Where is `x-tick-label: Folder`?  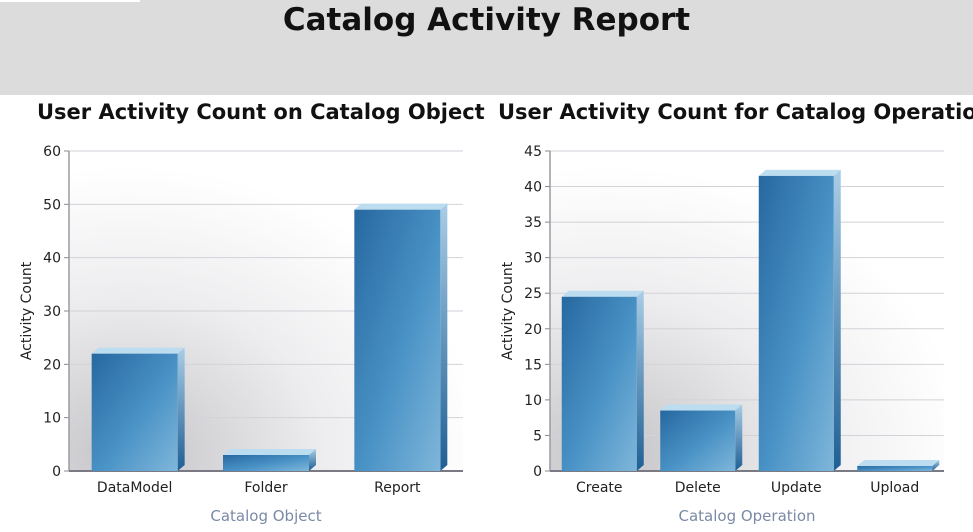
x-tick-label: Folder is located at coordinates (266, 488).